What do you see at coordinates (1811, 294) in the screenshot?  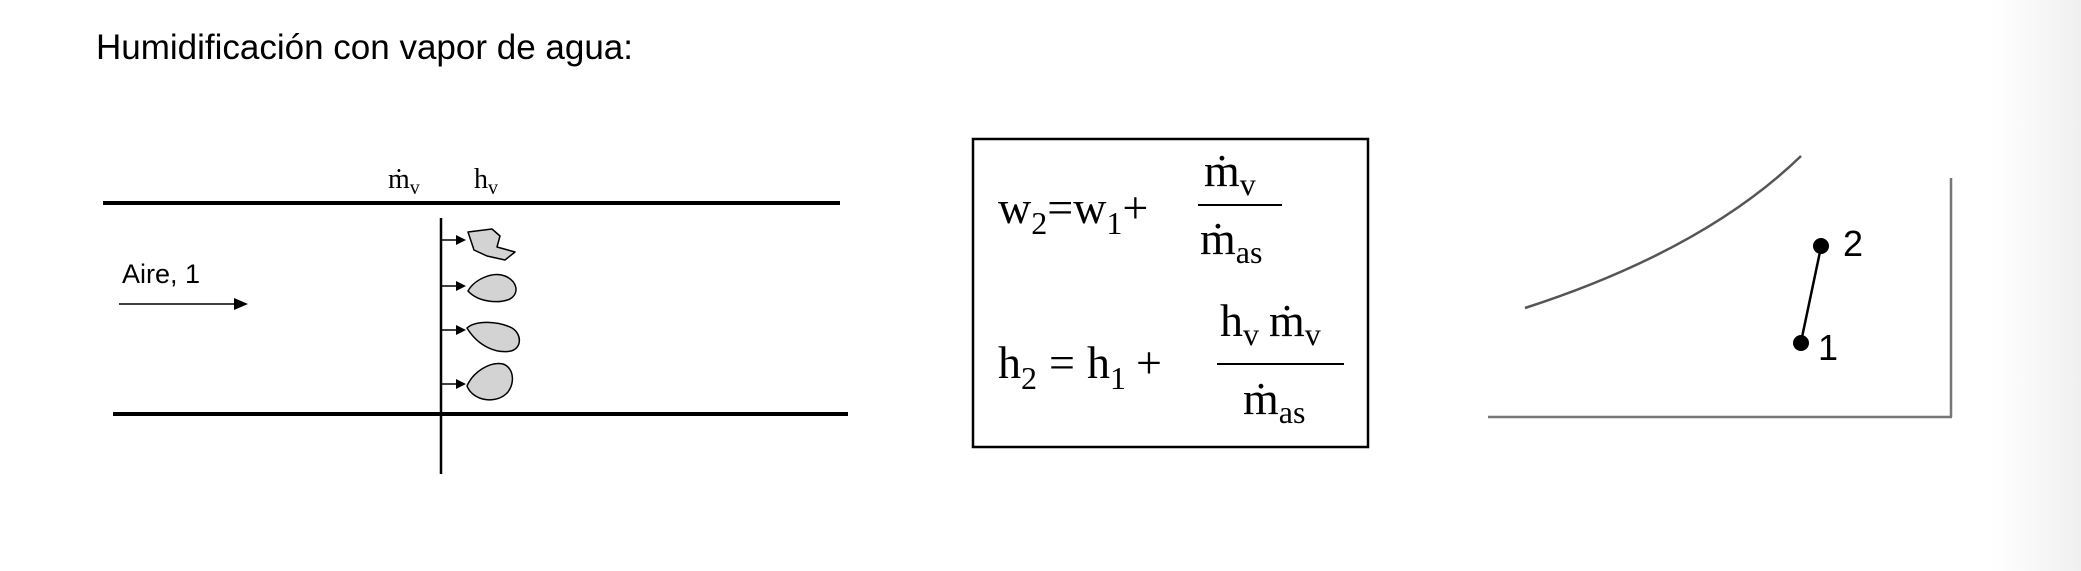 I see `process-line` at bounding box center [1811, 294].